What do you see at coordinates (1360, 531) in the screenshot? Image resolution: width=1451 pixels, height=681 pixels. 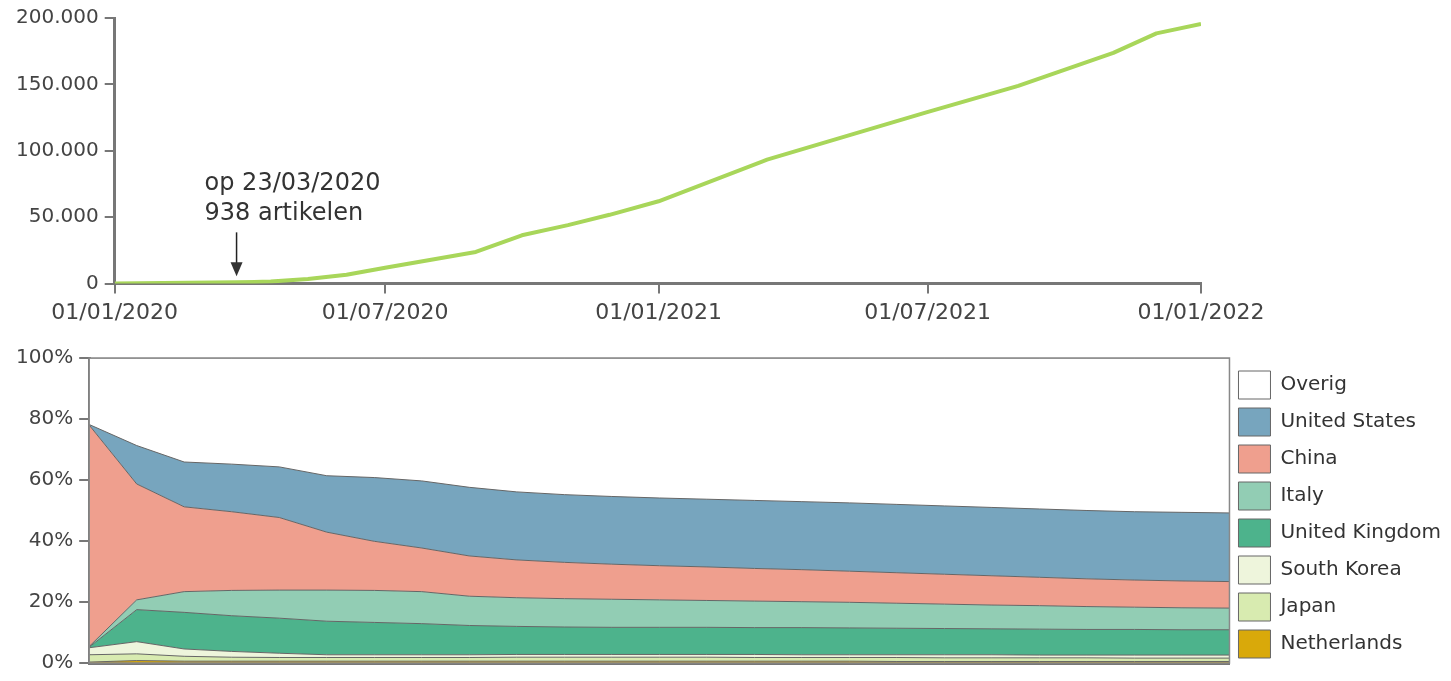 I see `legend-label: United Kingdom` at bounding box center [1360, 531].